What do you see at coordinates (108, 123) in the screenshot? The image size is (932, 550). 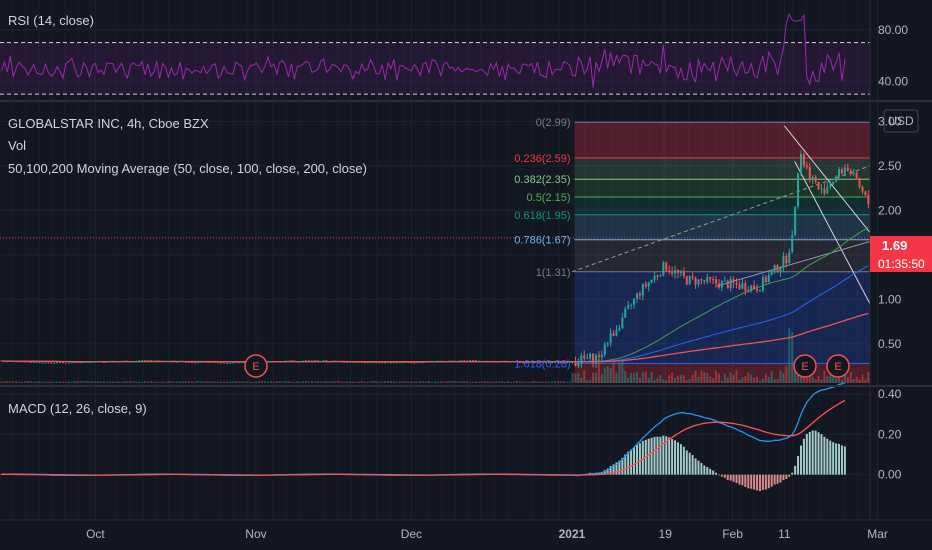 I see `main-title: GLOBALSTAR INC, 4h, Cboe BZX` at bounding box center [108, 123].